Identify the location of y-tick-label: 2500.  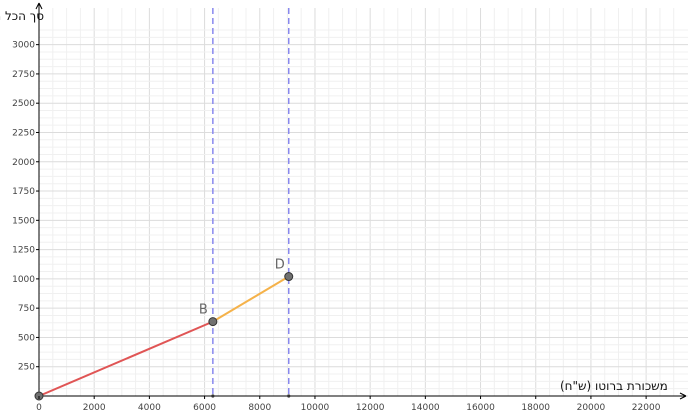
(23, 104).